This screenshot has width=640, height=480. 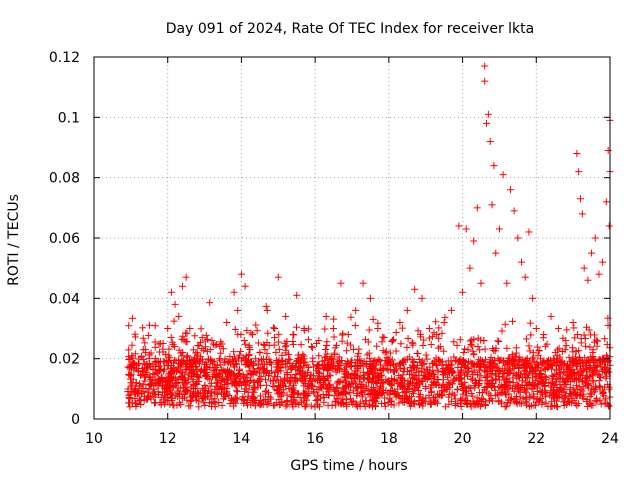 What do you see at coordinates (463, 439) in the screenshot?
I see `x-tick-label: 20` at bounding box center [463, 439].